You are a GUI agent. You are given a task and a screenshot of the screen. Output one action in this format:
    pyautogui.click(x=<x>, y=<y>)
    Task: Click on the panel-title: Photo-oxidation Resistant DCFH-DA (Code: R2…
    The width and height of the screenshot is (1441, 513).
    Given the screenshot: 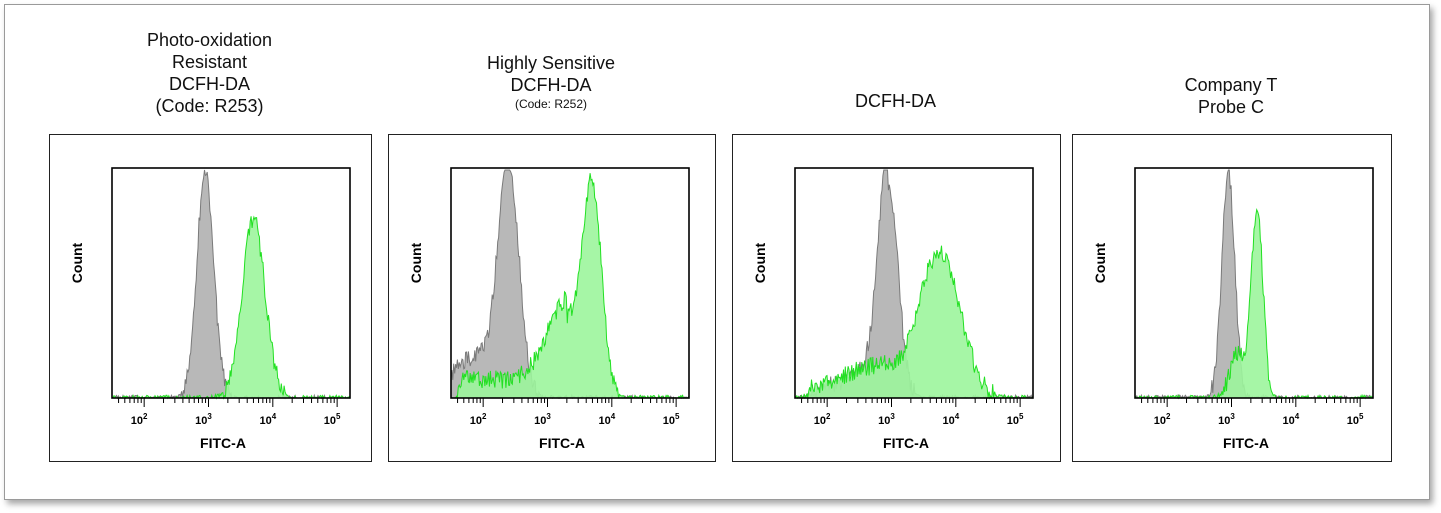 What is the action you would take?
    pyautogui.click(x=209, y=73)
    